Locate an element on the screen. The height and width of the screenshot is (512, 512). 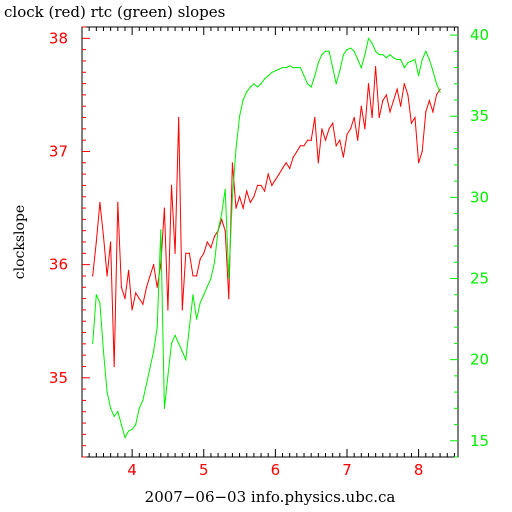
right-y-tick-label: 15 is located at coordinates (479, 441).